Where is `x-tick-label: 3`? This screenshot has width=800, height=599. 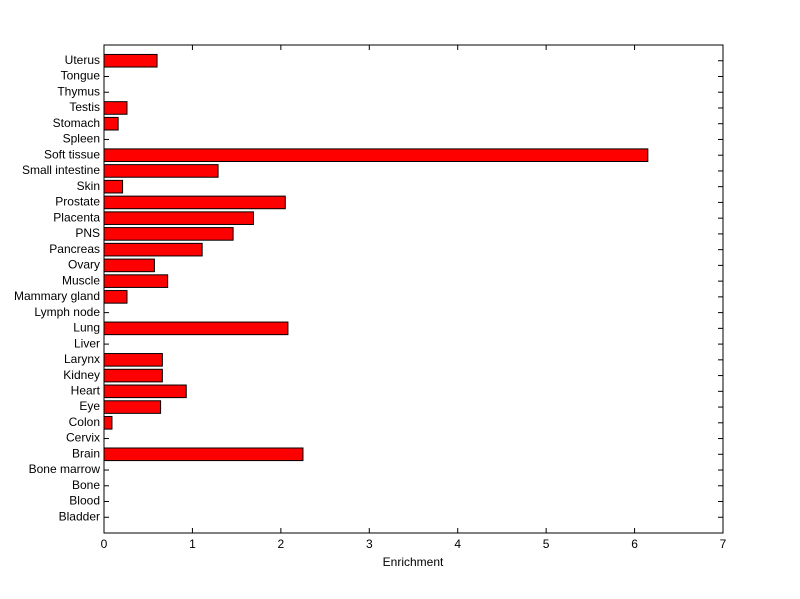
x-tick-label: 3 is located at coordinates (369, 544).